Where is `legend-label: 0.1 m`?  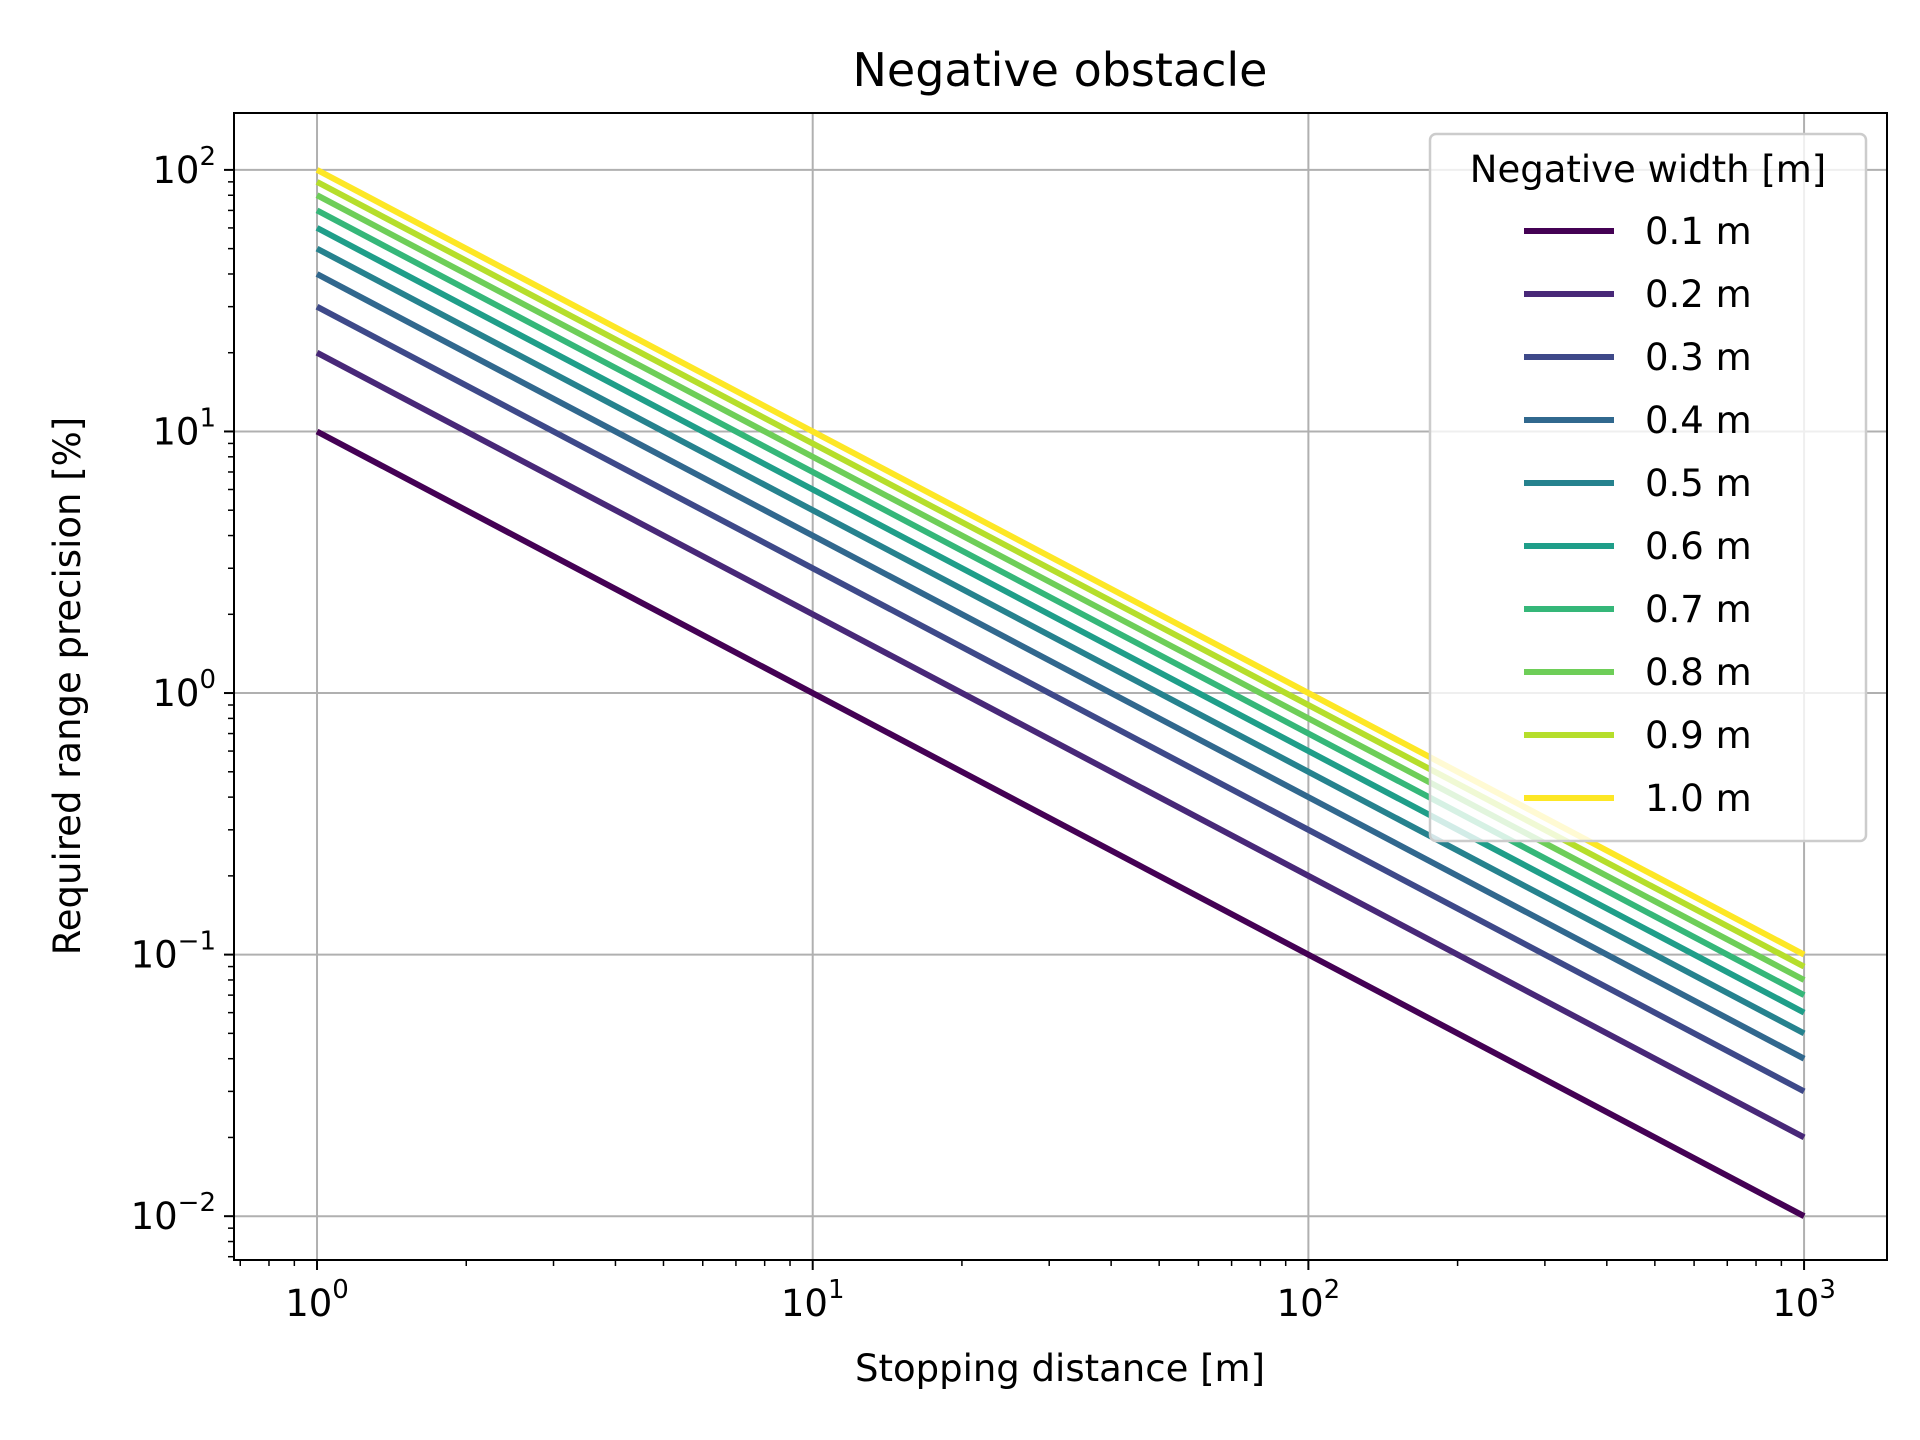 legend-label: 0.1 m is located at coordinates (1698, 231).